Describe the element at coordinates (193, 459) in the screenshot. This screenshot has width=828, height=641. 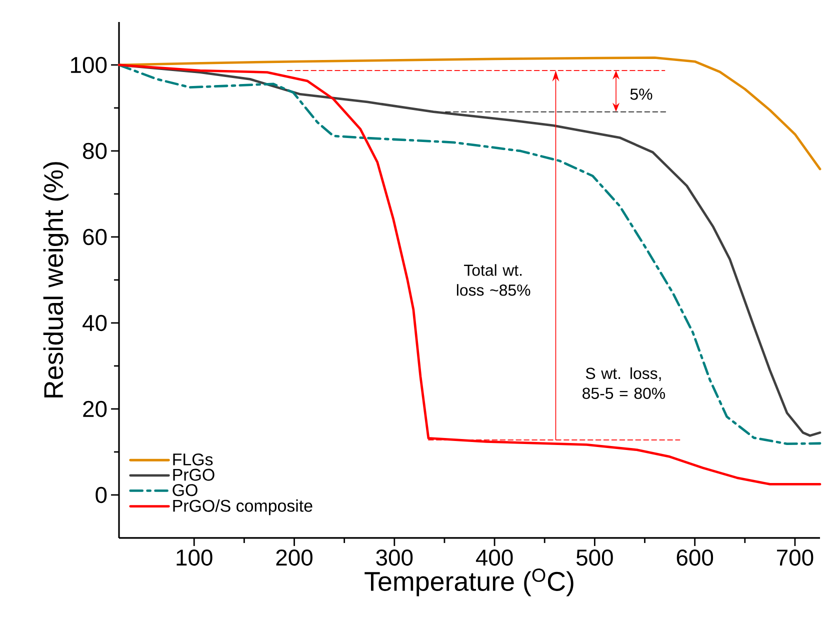
I see `legend-label: FLGs` at that location.